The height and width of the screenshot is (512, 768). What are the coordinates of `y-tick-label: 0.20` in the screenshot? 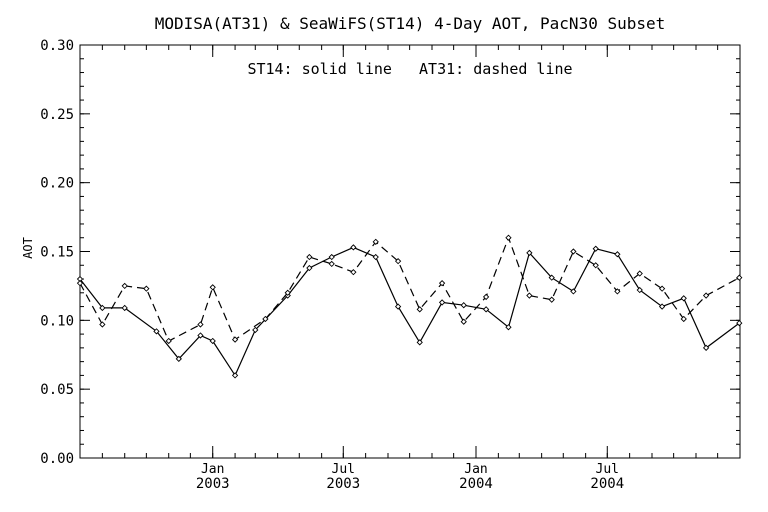 It's located at (57, 184).